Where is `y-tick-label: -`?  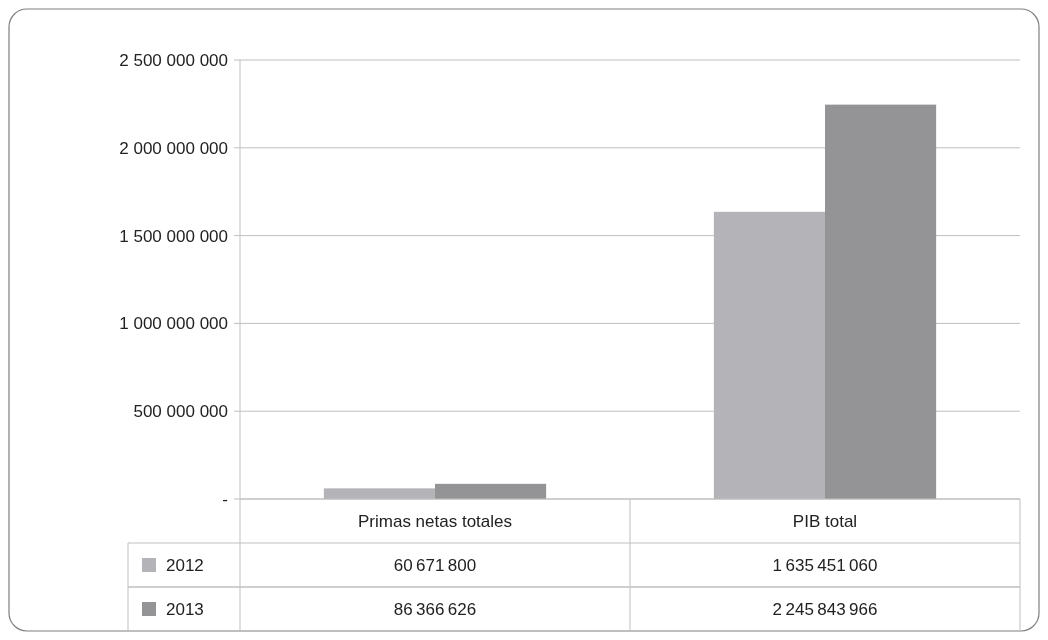
y-tick-label: - is located at coordinates (225, 499).